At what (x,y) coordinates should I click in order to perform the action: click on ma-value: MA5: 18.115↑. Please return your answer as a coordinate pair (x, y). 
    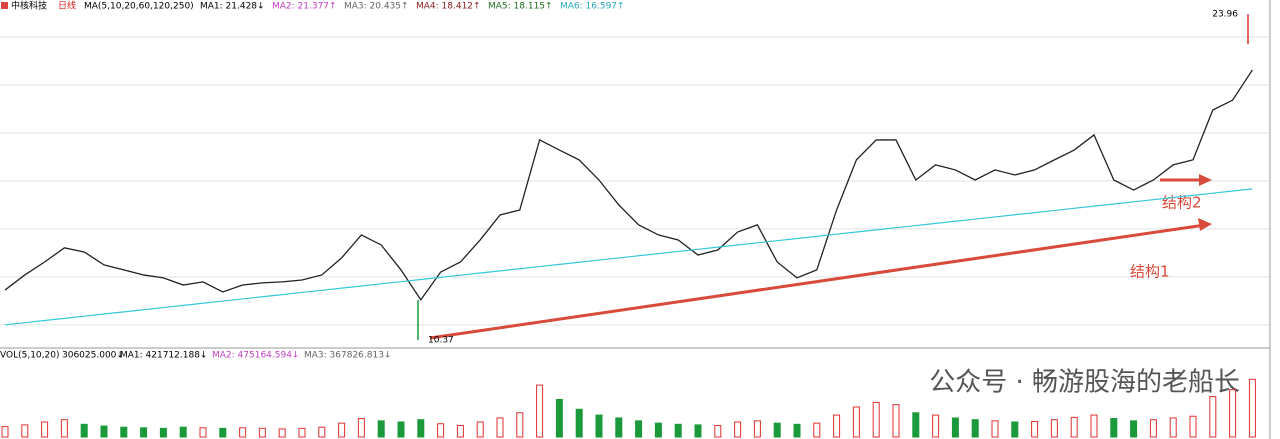
    Looking at the image, I should click on (520, 7).